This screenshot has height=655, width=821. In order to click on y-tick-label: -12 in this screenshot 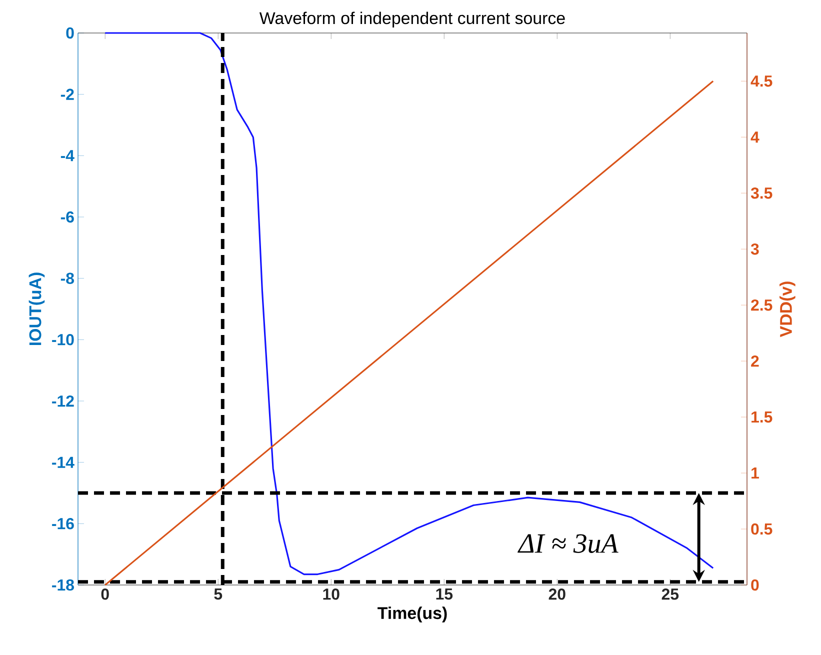, I will do `click(63, 401)`.